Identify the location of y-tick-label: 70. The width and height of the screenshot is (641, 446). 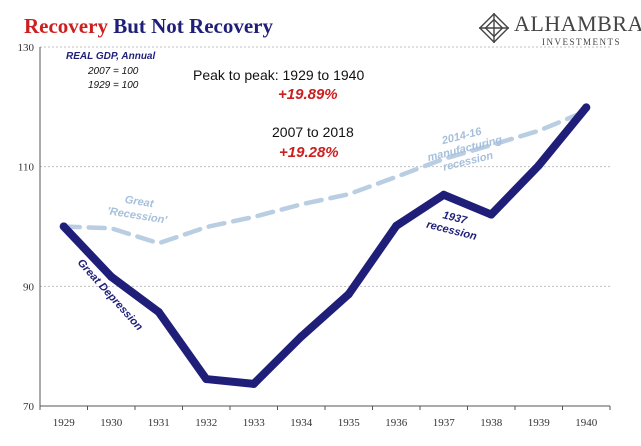
(29, 407).